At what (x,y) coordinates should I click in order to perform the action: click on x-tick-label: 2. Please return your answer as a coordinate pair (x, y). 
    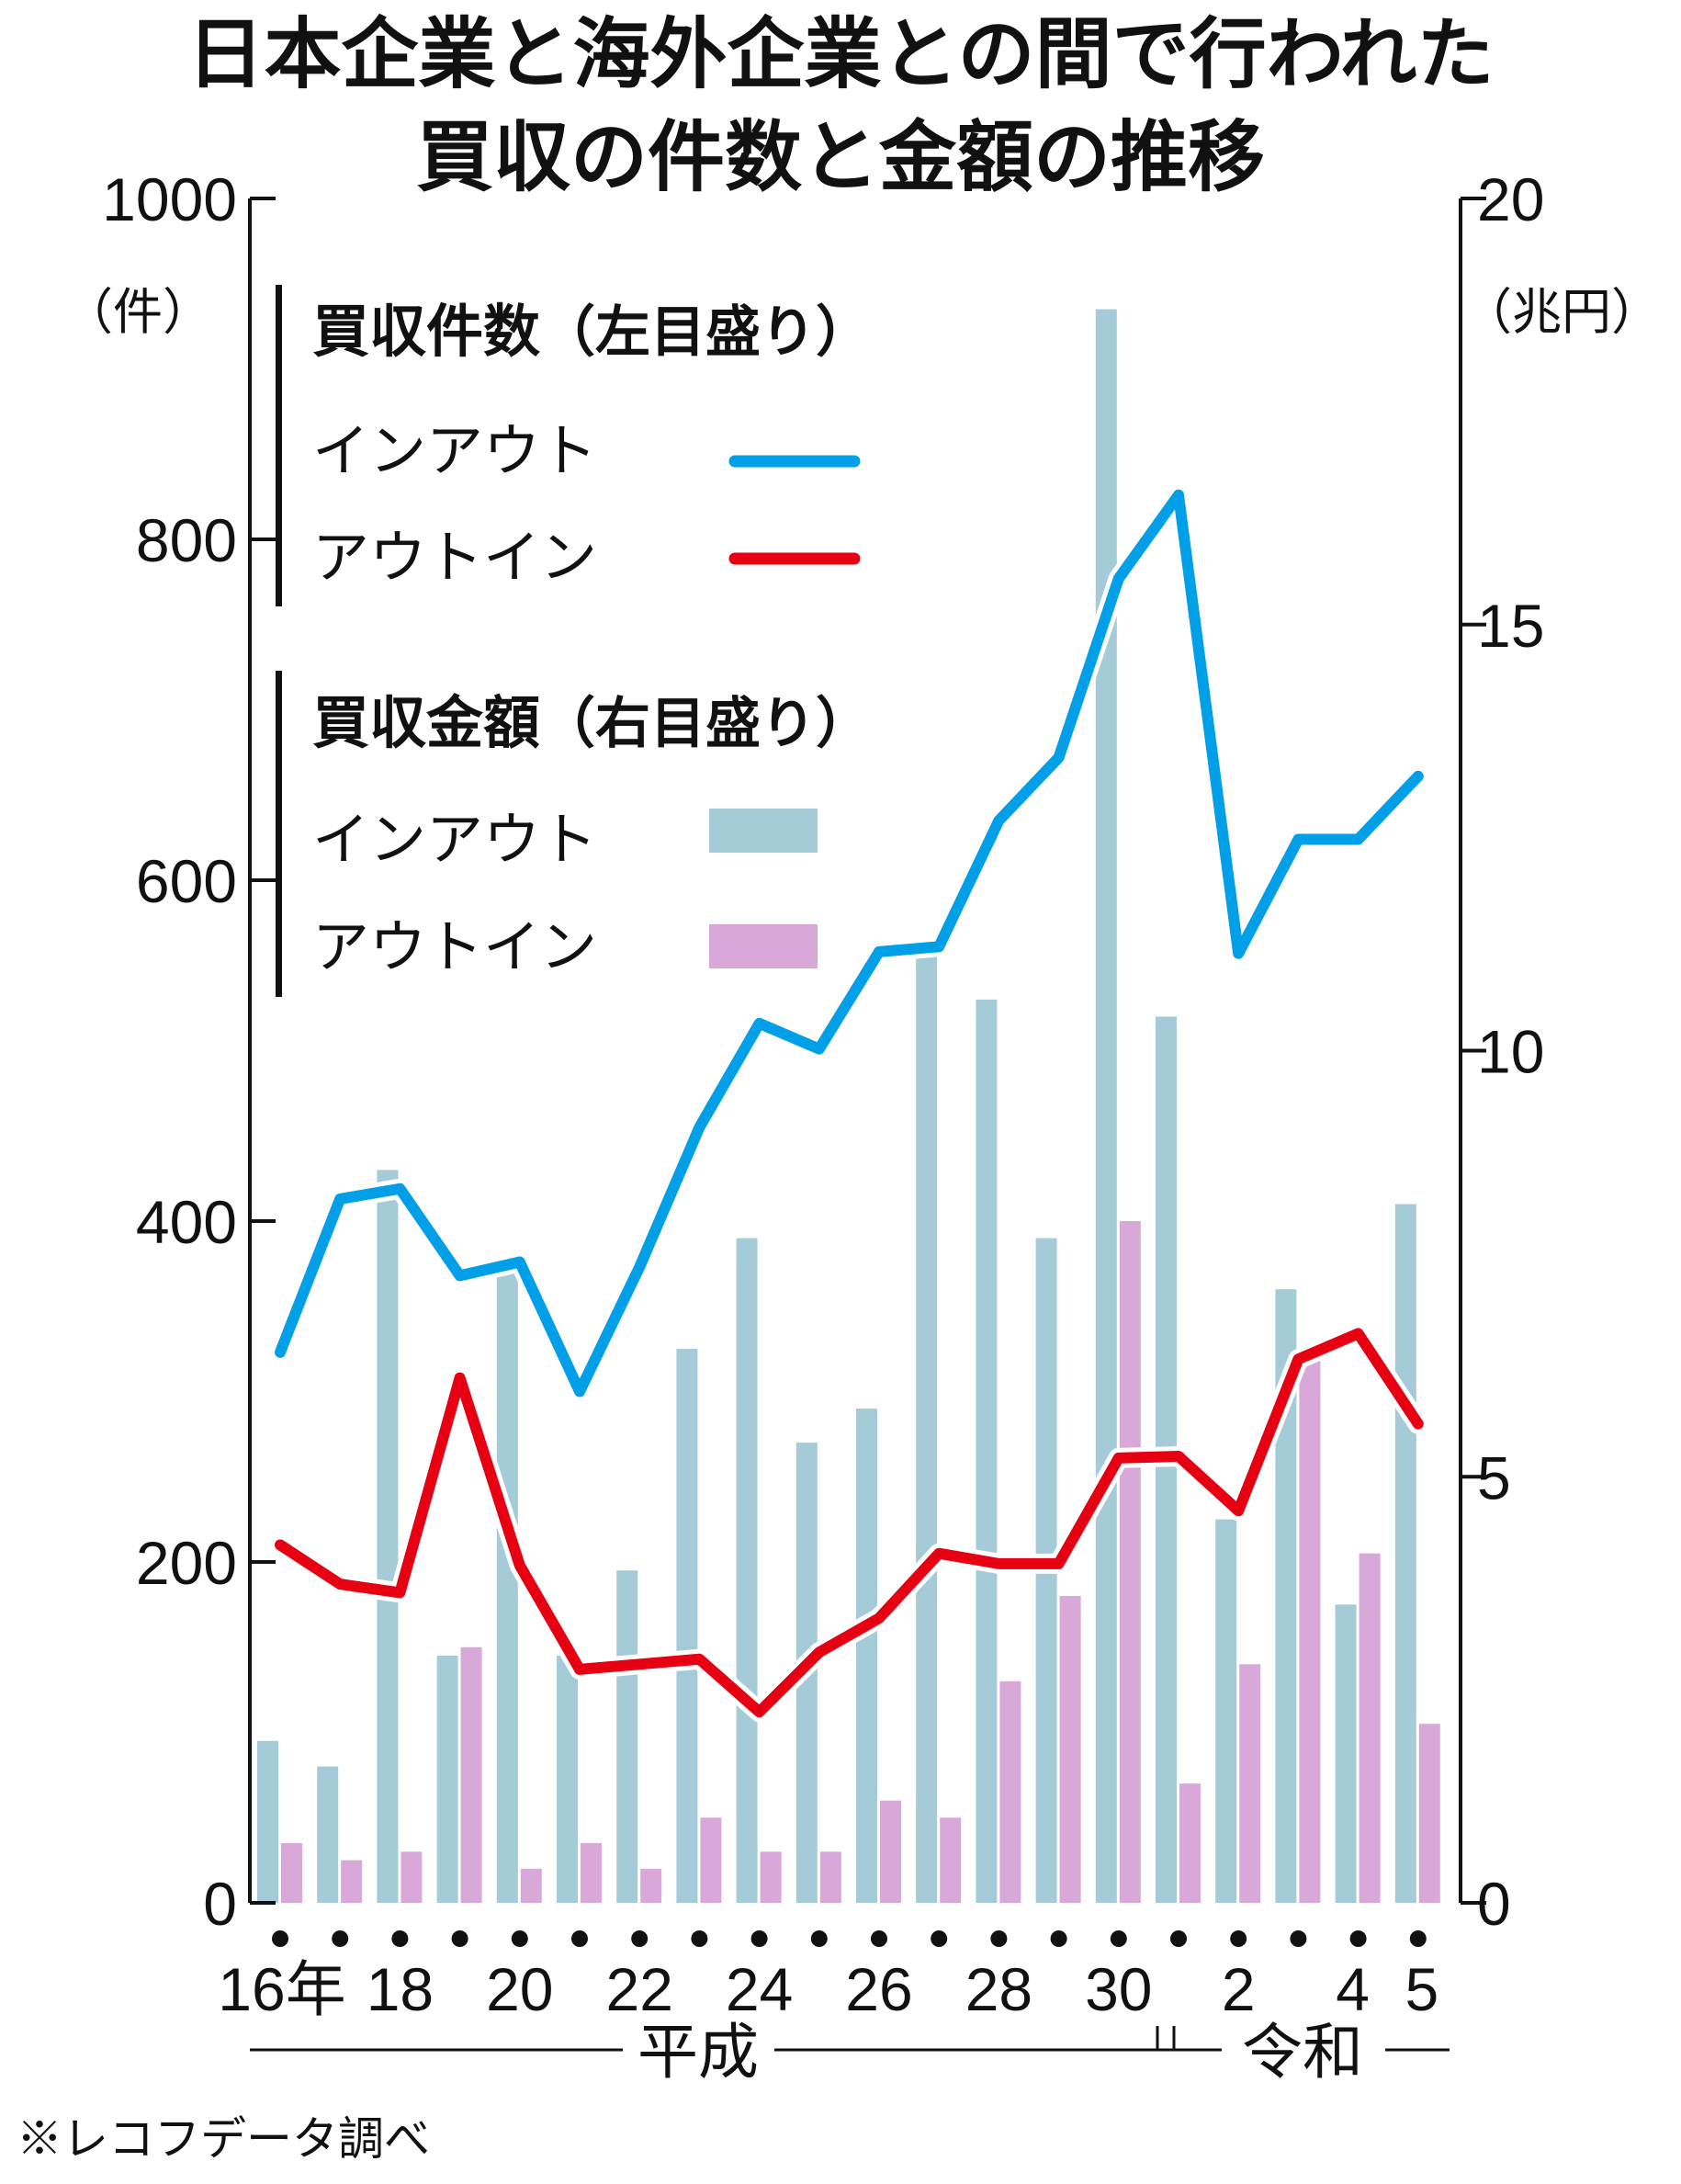
    Looking at the image, I should click on (1239, 1989).